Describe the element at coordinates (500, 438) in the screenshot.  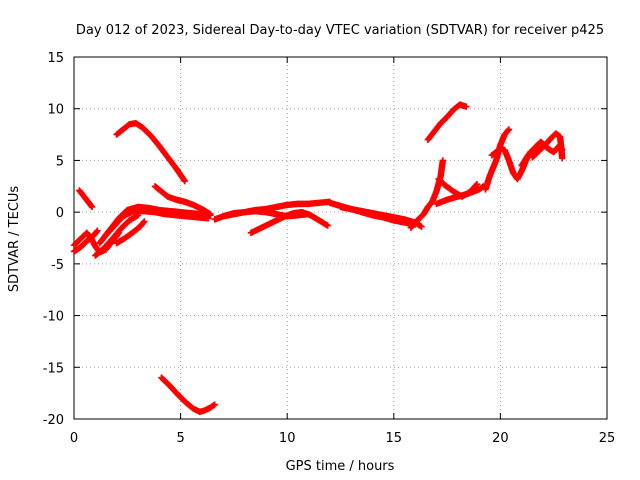
I see `x-tick-label: 20` at that location.